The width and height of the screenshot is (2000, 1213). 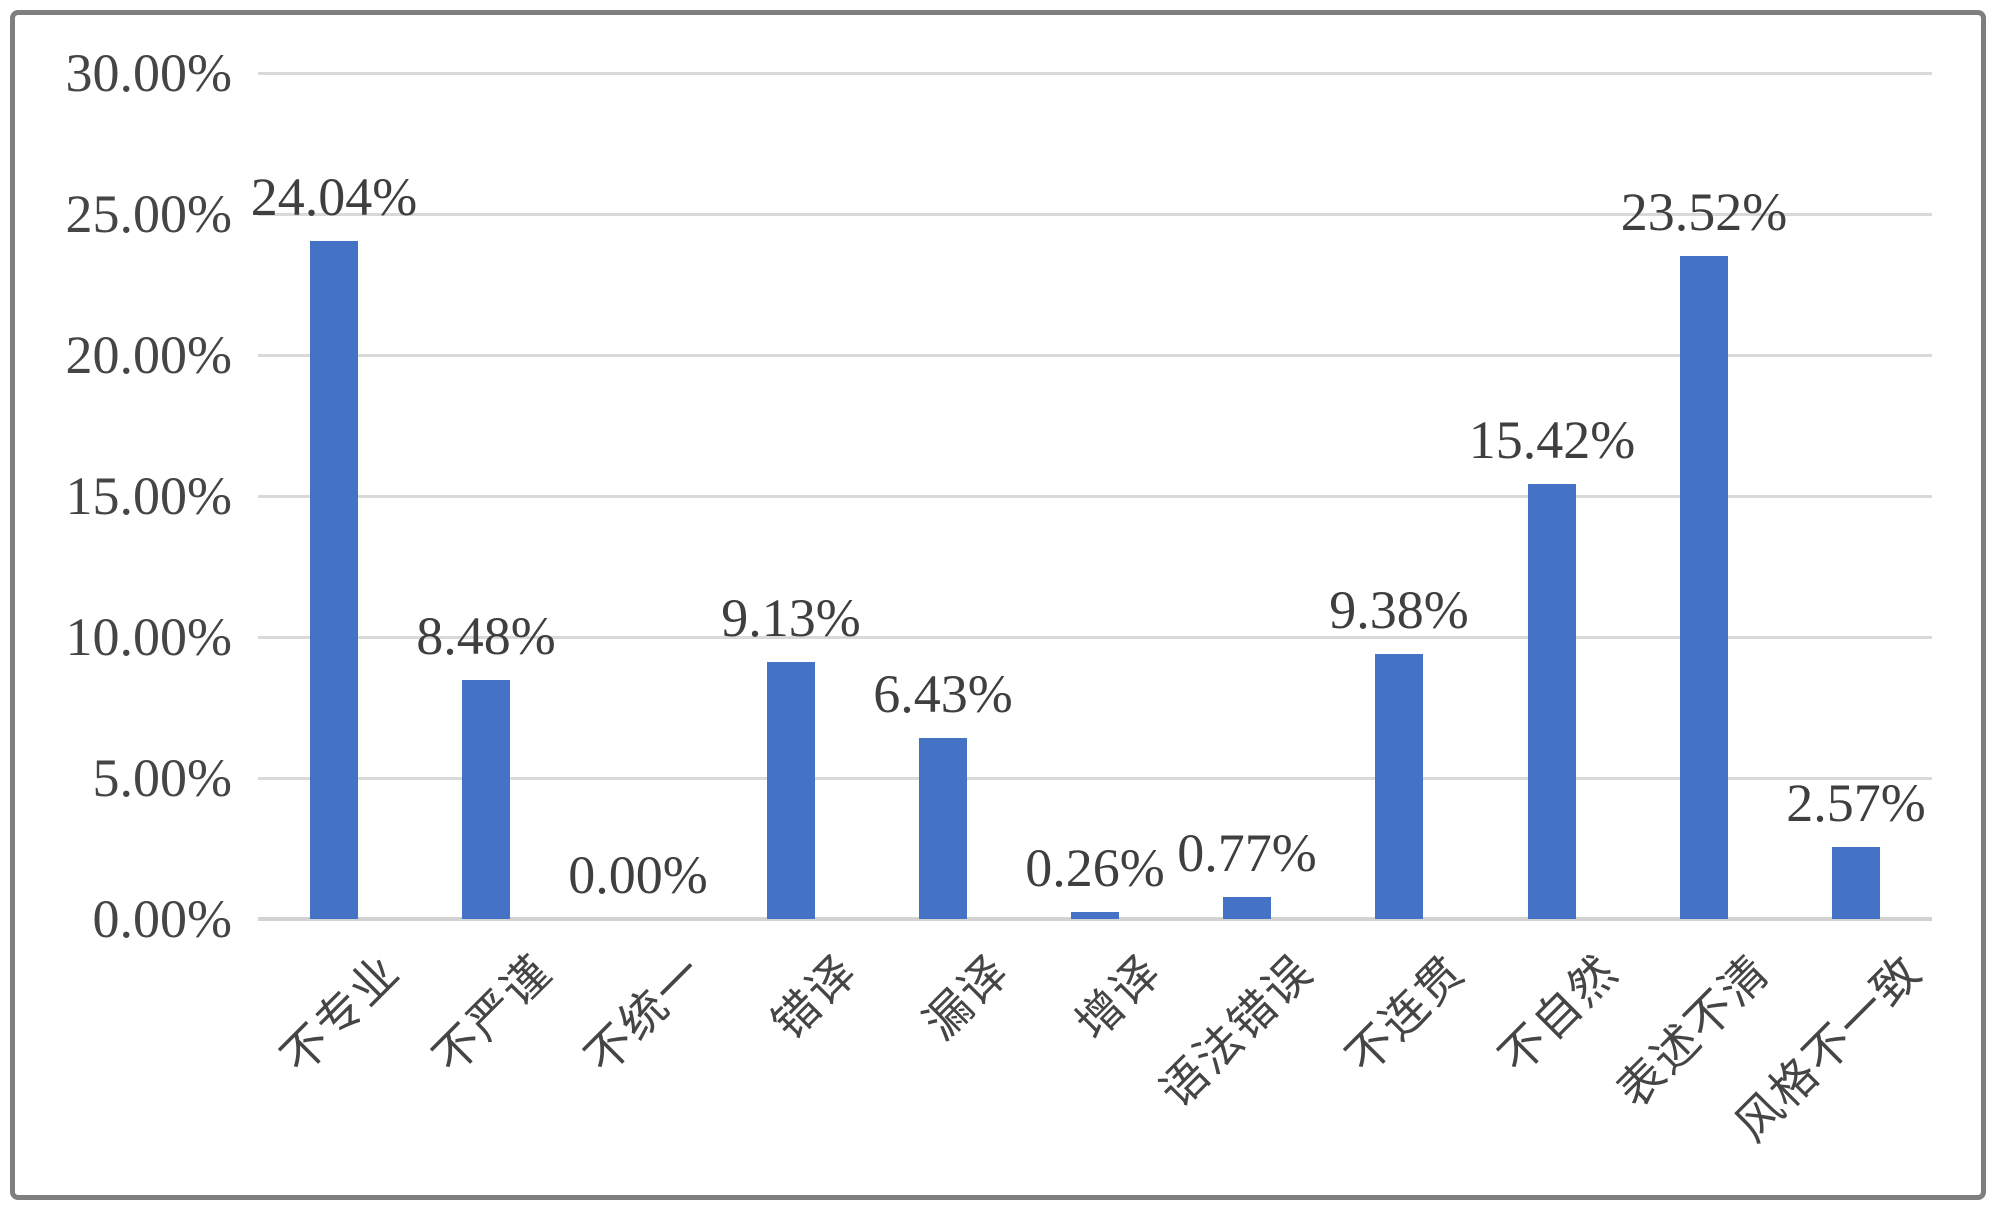 What do you see at coordinates (791, 618) in the screenshot?
I see `bar-value-label: 9.13%` at bounding box center [791, 618].